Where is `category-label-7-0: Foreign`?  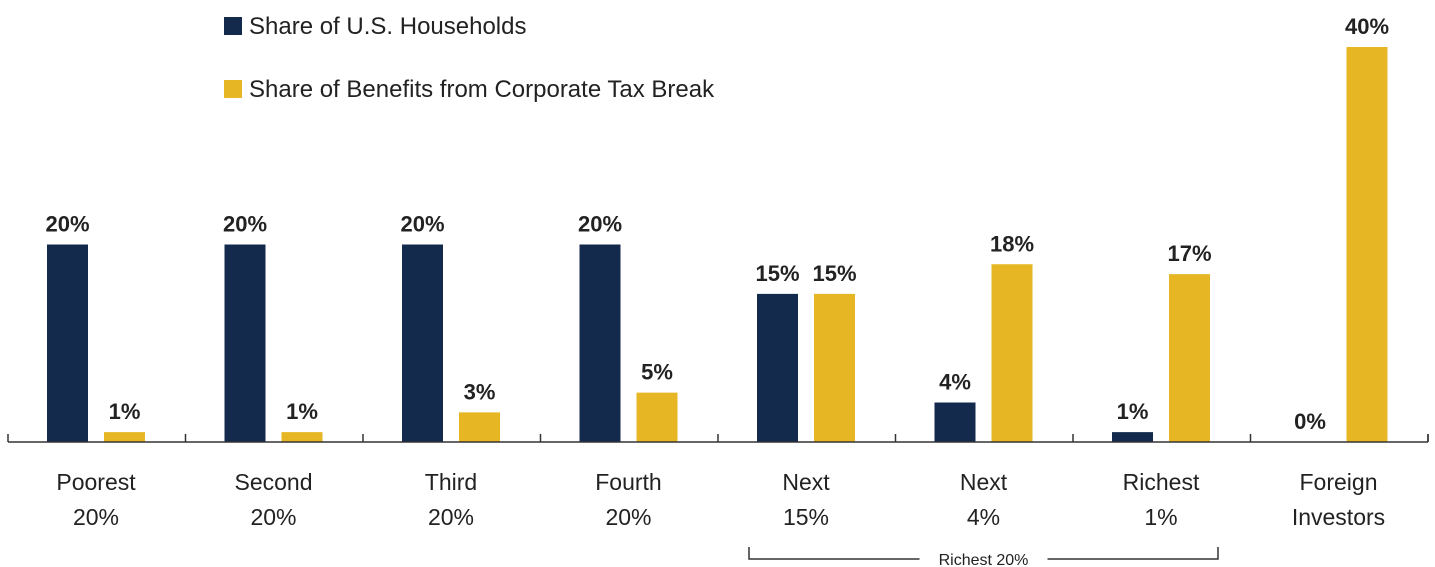 category-label-7-0: Foreign is located at coordinates (1339, 482).